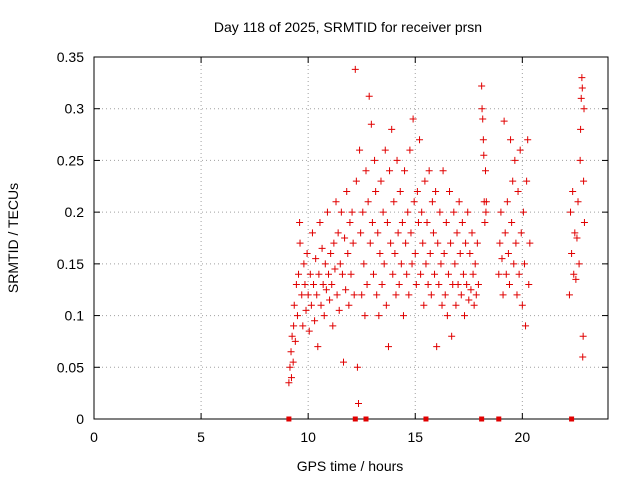  Describe the element at coordinates (80, 419) in the screenshot. I see `y-tick-label: 0` at that location.